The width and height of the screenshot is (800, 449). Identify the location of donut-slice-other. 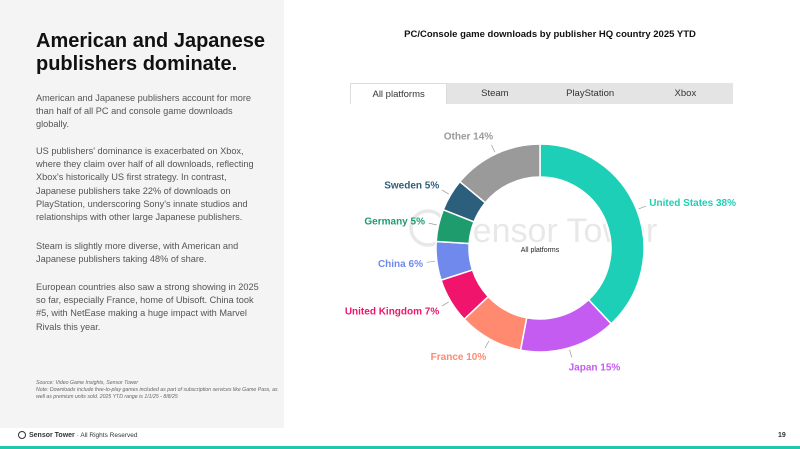
(499, 173).